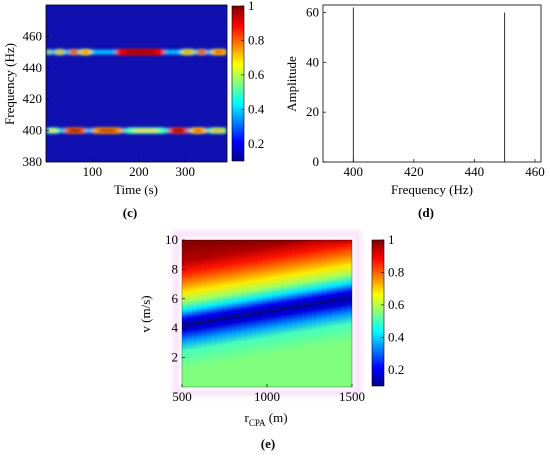  What do you see at coordinates (238, 83) in the screenshot?
I see `panel-c-colorbar` at bounding box center [238, 83].